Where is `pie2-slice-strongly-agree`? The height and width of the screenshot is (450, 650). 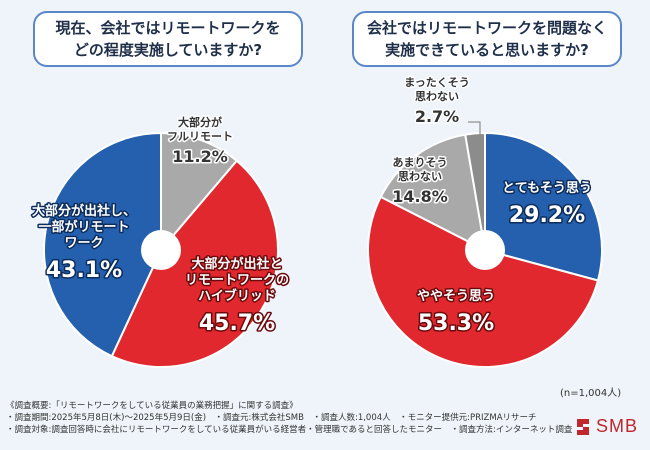
pie2-slice-strongly-agree is located at coordinates (543, 206).